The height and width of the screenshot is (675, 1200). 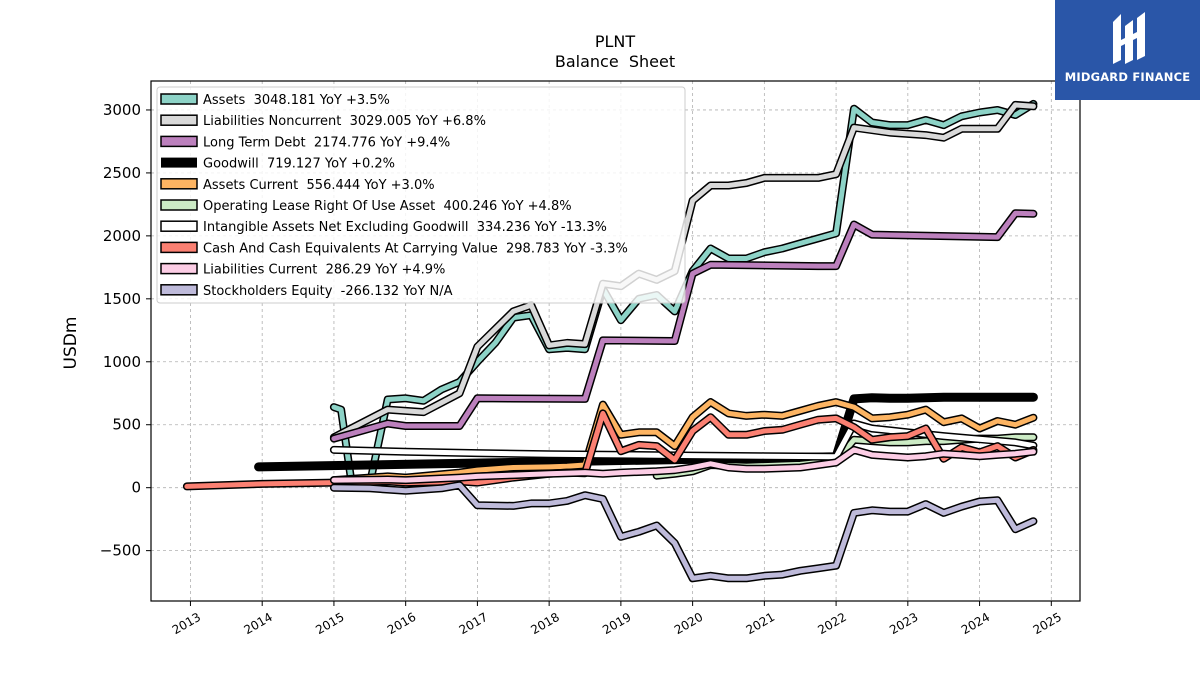 What do you see at coordinates (71, 343) in the screenshot?
I see `y-axis-label: USDm` at bounding box center [71, 343].